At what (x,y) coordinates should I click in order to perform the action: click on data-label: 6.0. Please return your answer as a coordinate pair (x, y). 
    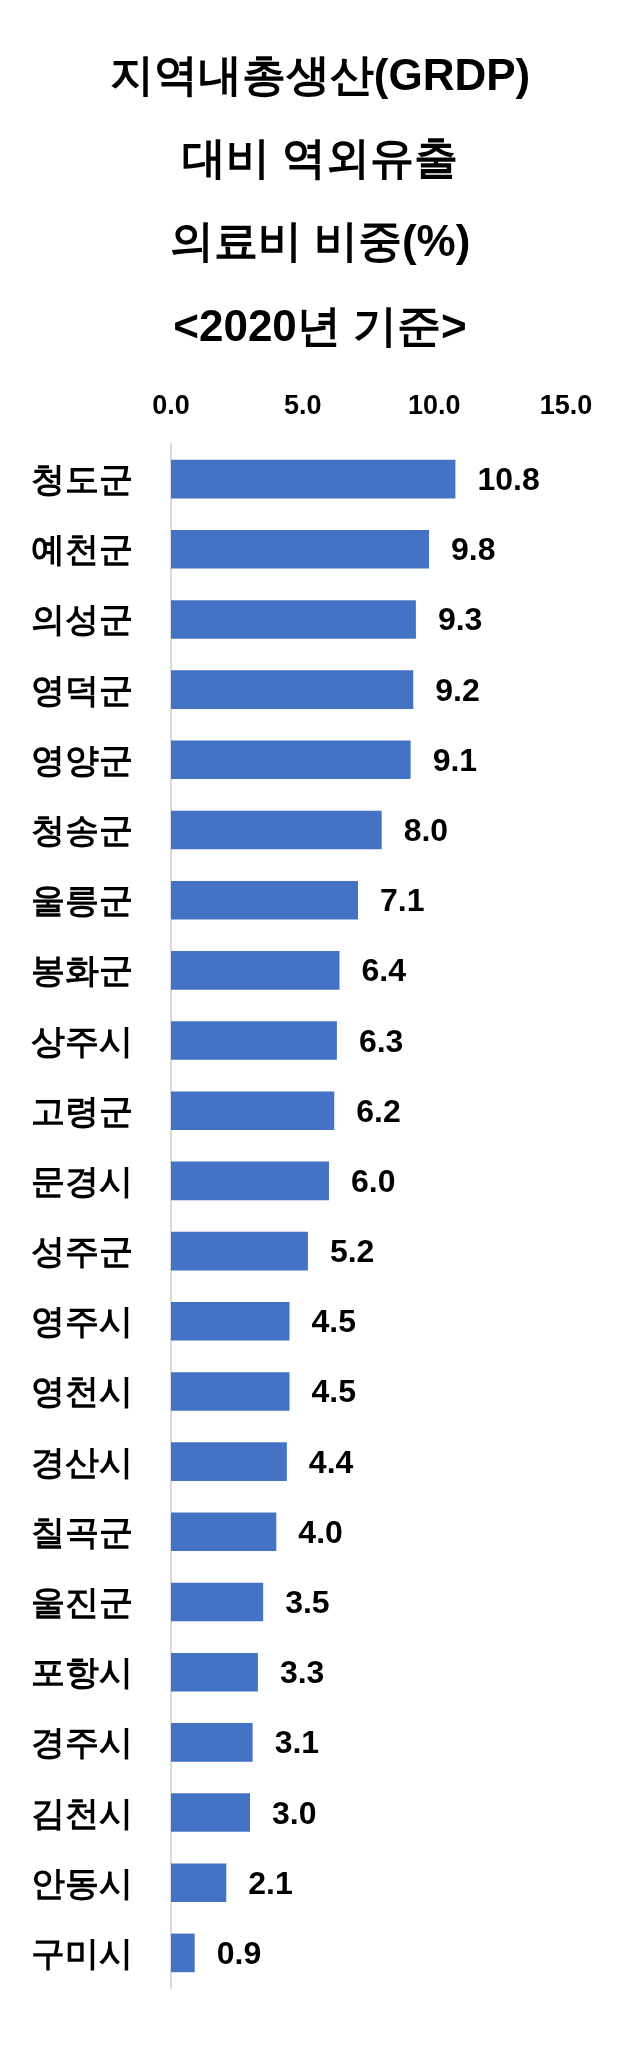
    Looking at the image, I should click on (373, 1180).